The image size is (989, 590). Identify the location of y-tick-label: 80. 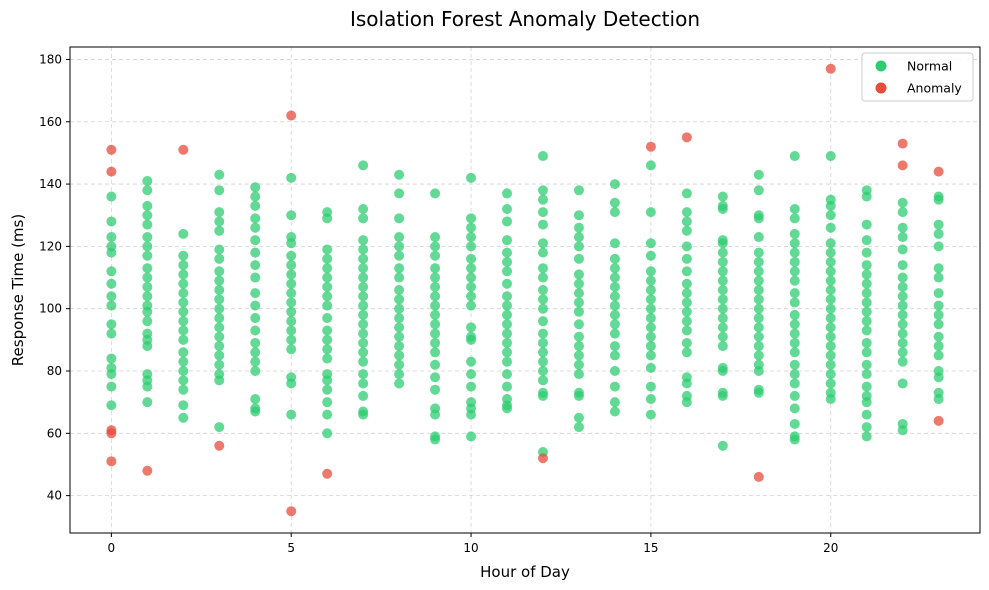
(54, 371).